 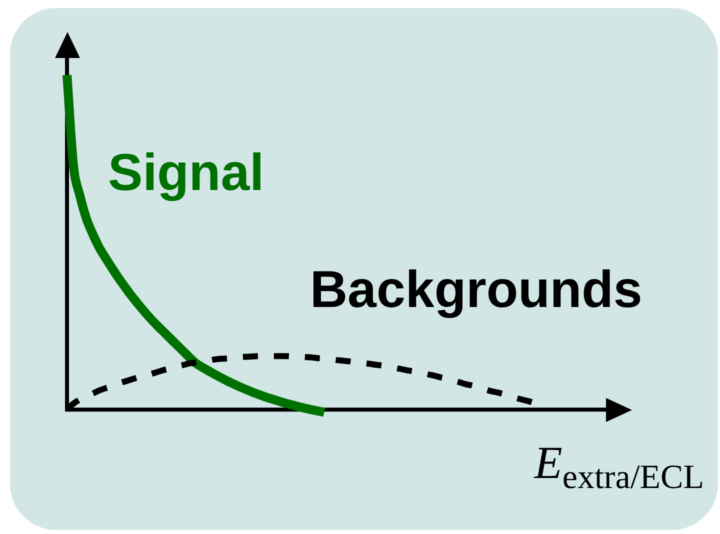 What do you see at coordinates (476, 289) in the screenshot?
I see `series-label: Backgrounds` at bounding box center [476, 289].